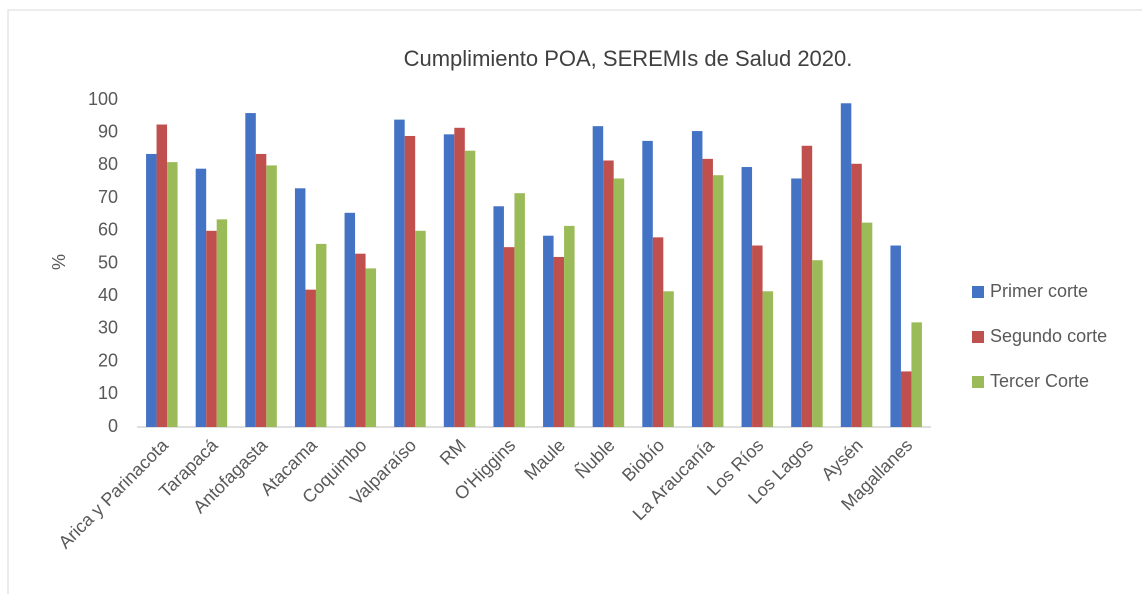 Image resolution: width=1142 pixels, height=594 pixels. Describe the element at coordinates (108, 393) in the screenshot. I see `y-tick-label: 10` at that location.